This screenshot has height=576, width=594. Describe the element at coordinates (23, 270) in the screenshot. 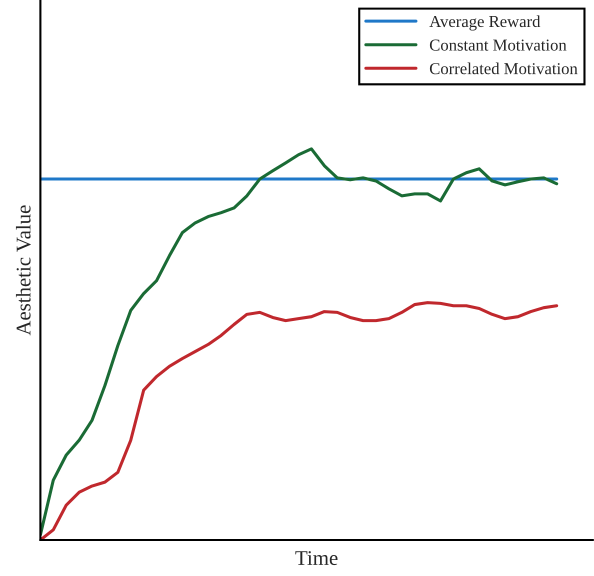

I see `y-axis-title: Aesthetic Value` at that location.